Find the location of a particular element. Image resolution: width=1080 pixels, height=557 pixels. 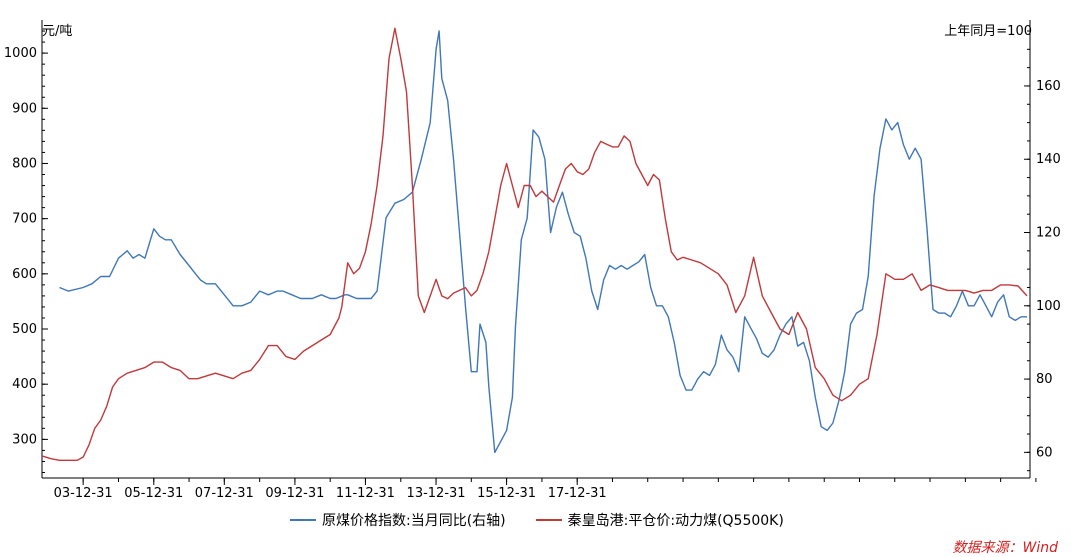

legend-item-qhd-price: 秦皇岛港:平仓价:动力煤(Q5500K) is located at coordinates (659, 520).